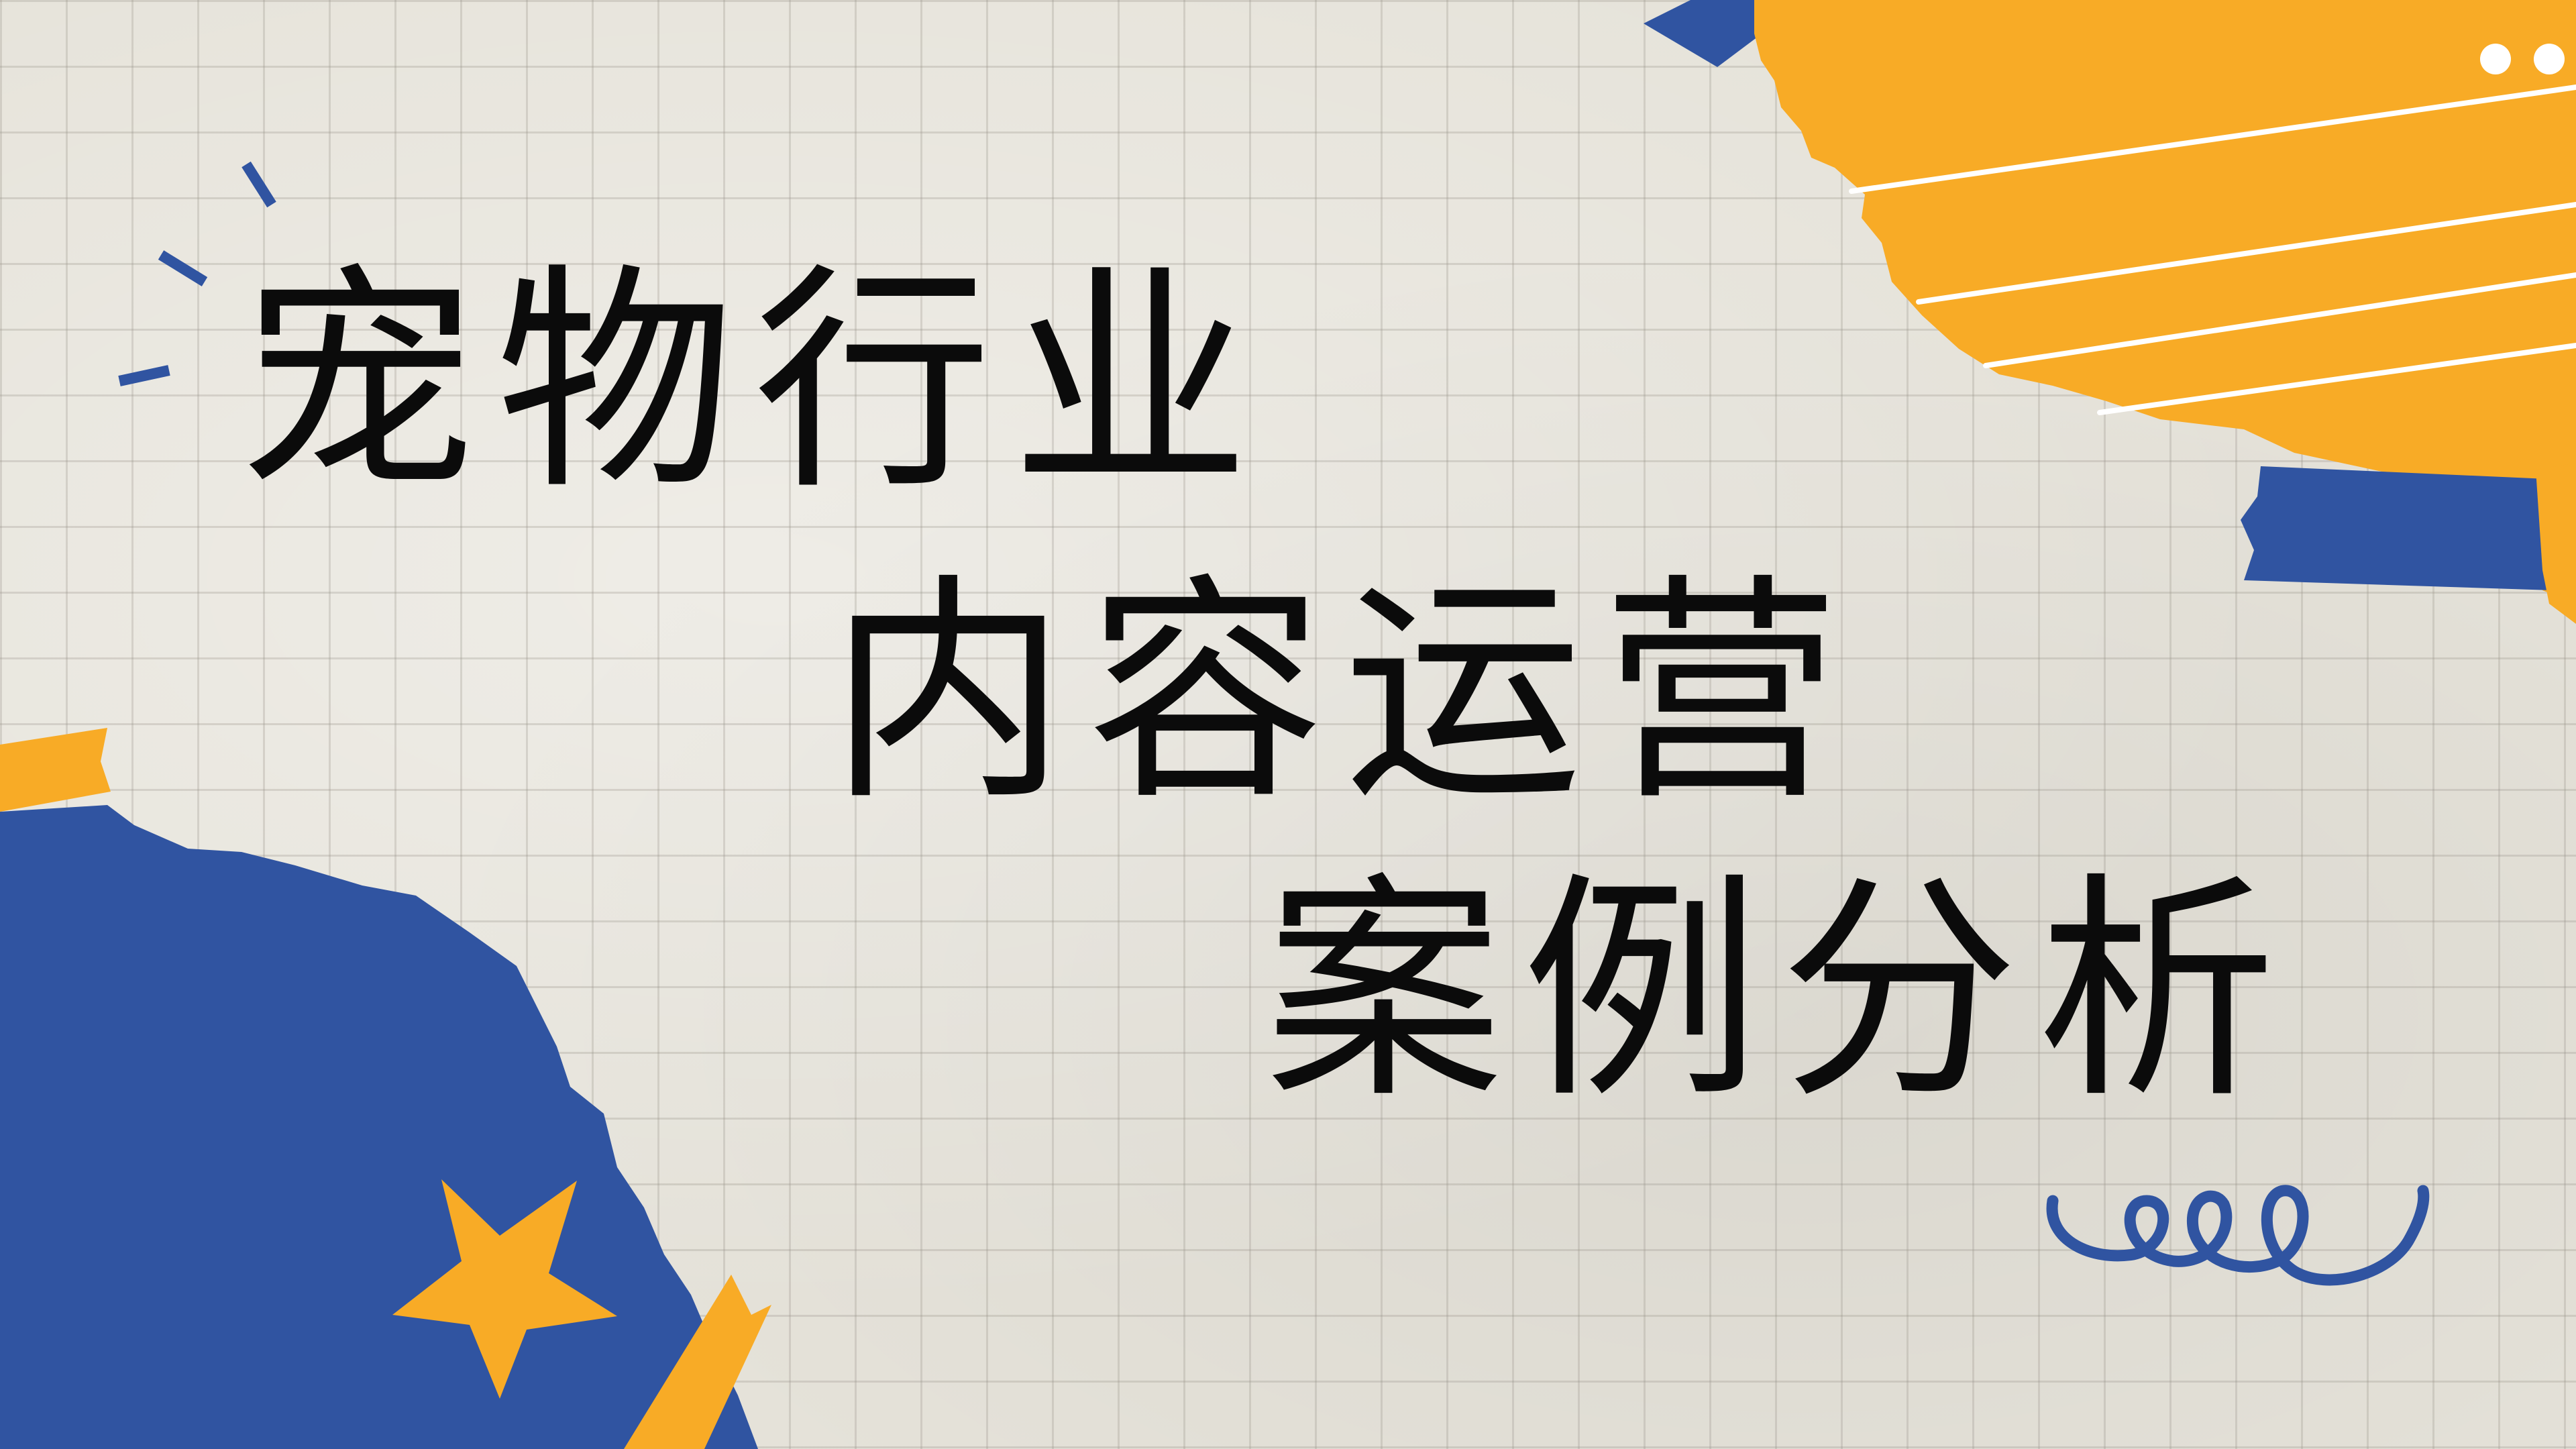 The width and height of the screenshot is (2576, 1449). Describe the element at coordinates (697, 1362) in the screenshot. I see `bottom-orange-tape` at that location.